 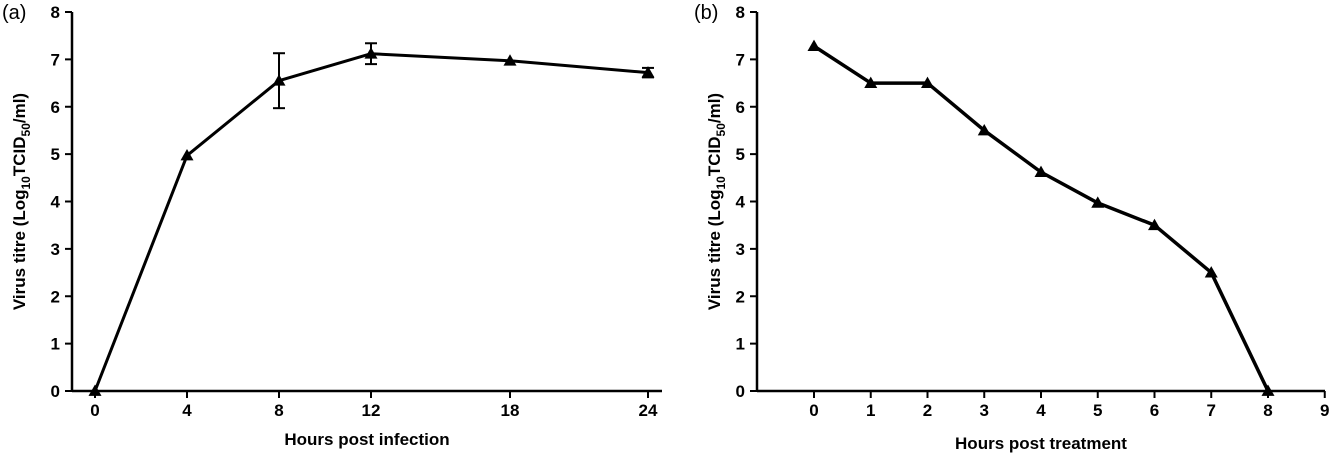 What do you see at coordinates (706, 13) in the screenshot?
I see `panel-label-b: (b)` at bounding box center [706, 13].